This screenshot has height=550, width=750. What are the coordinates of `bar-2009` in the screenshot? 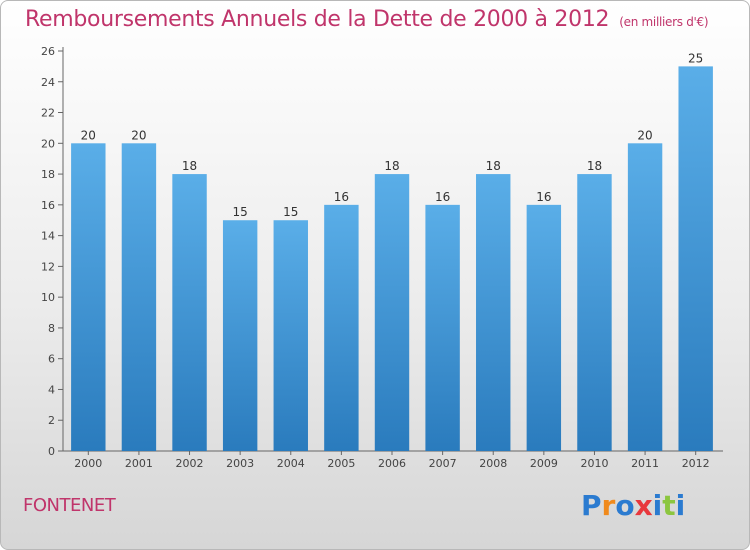 It's located at (544, 327).